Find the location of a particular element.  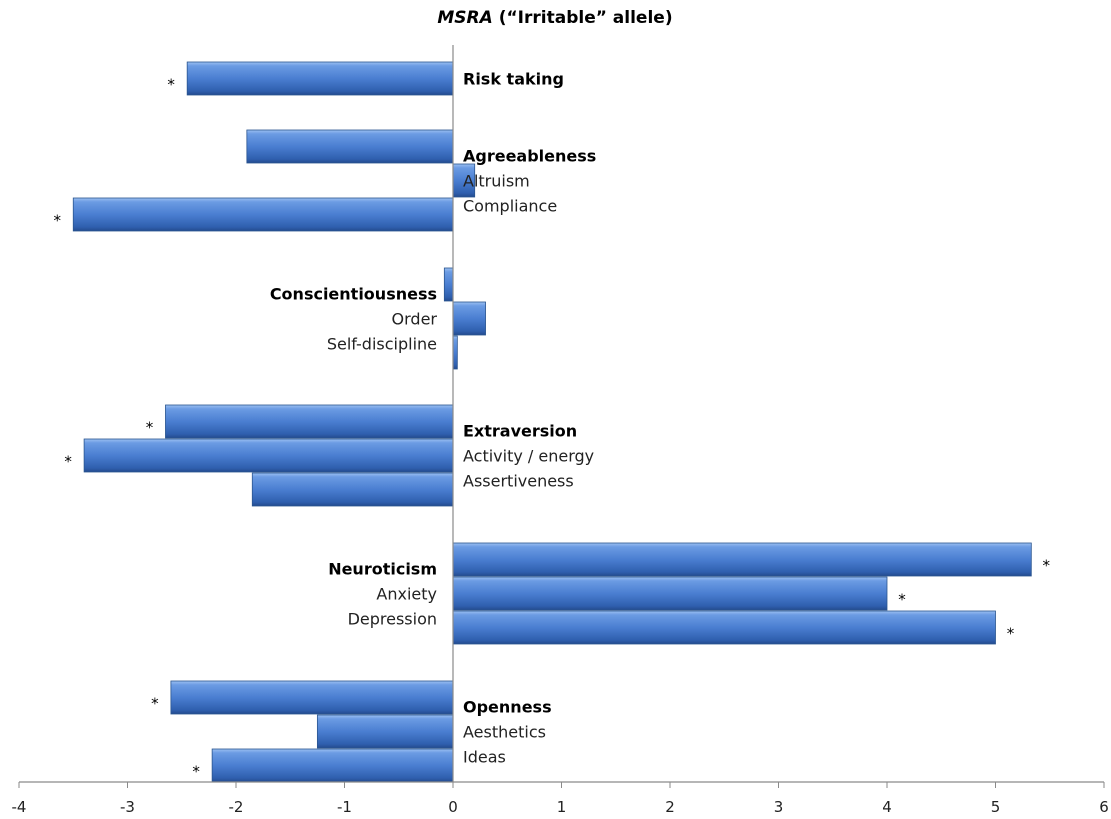

x-tick-label: -2 is located at coordinates (236, 807).